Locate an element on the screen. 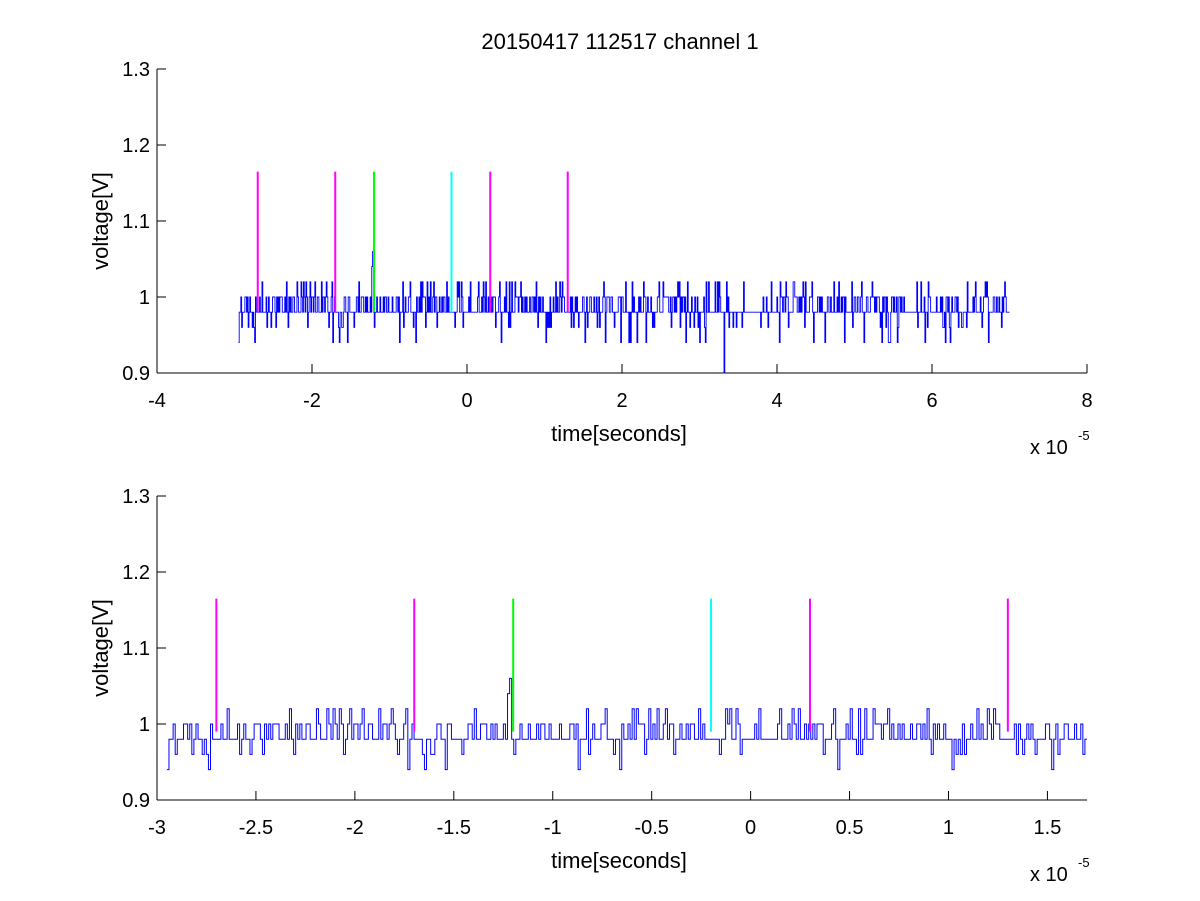  x-tick-label: -2.5 is located at coordinates (256, 828).